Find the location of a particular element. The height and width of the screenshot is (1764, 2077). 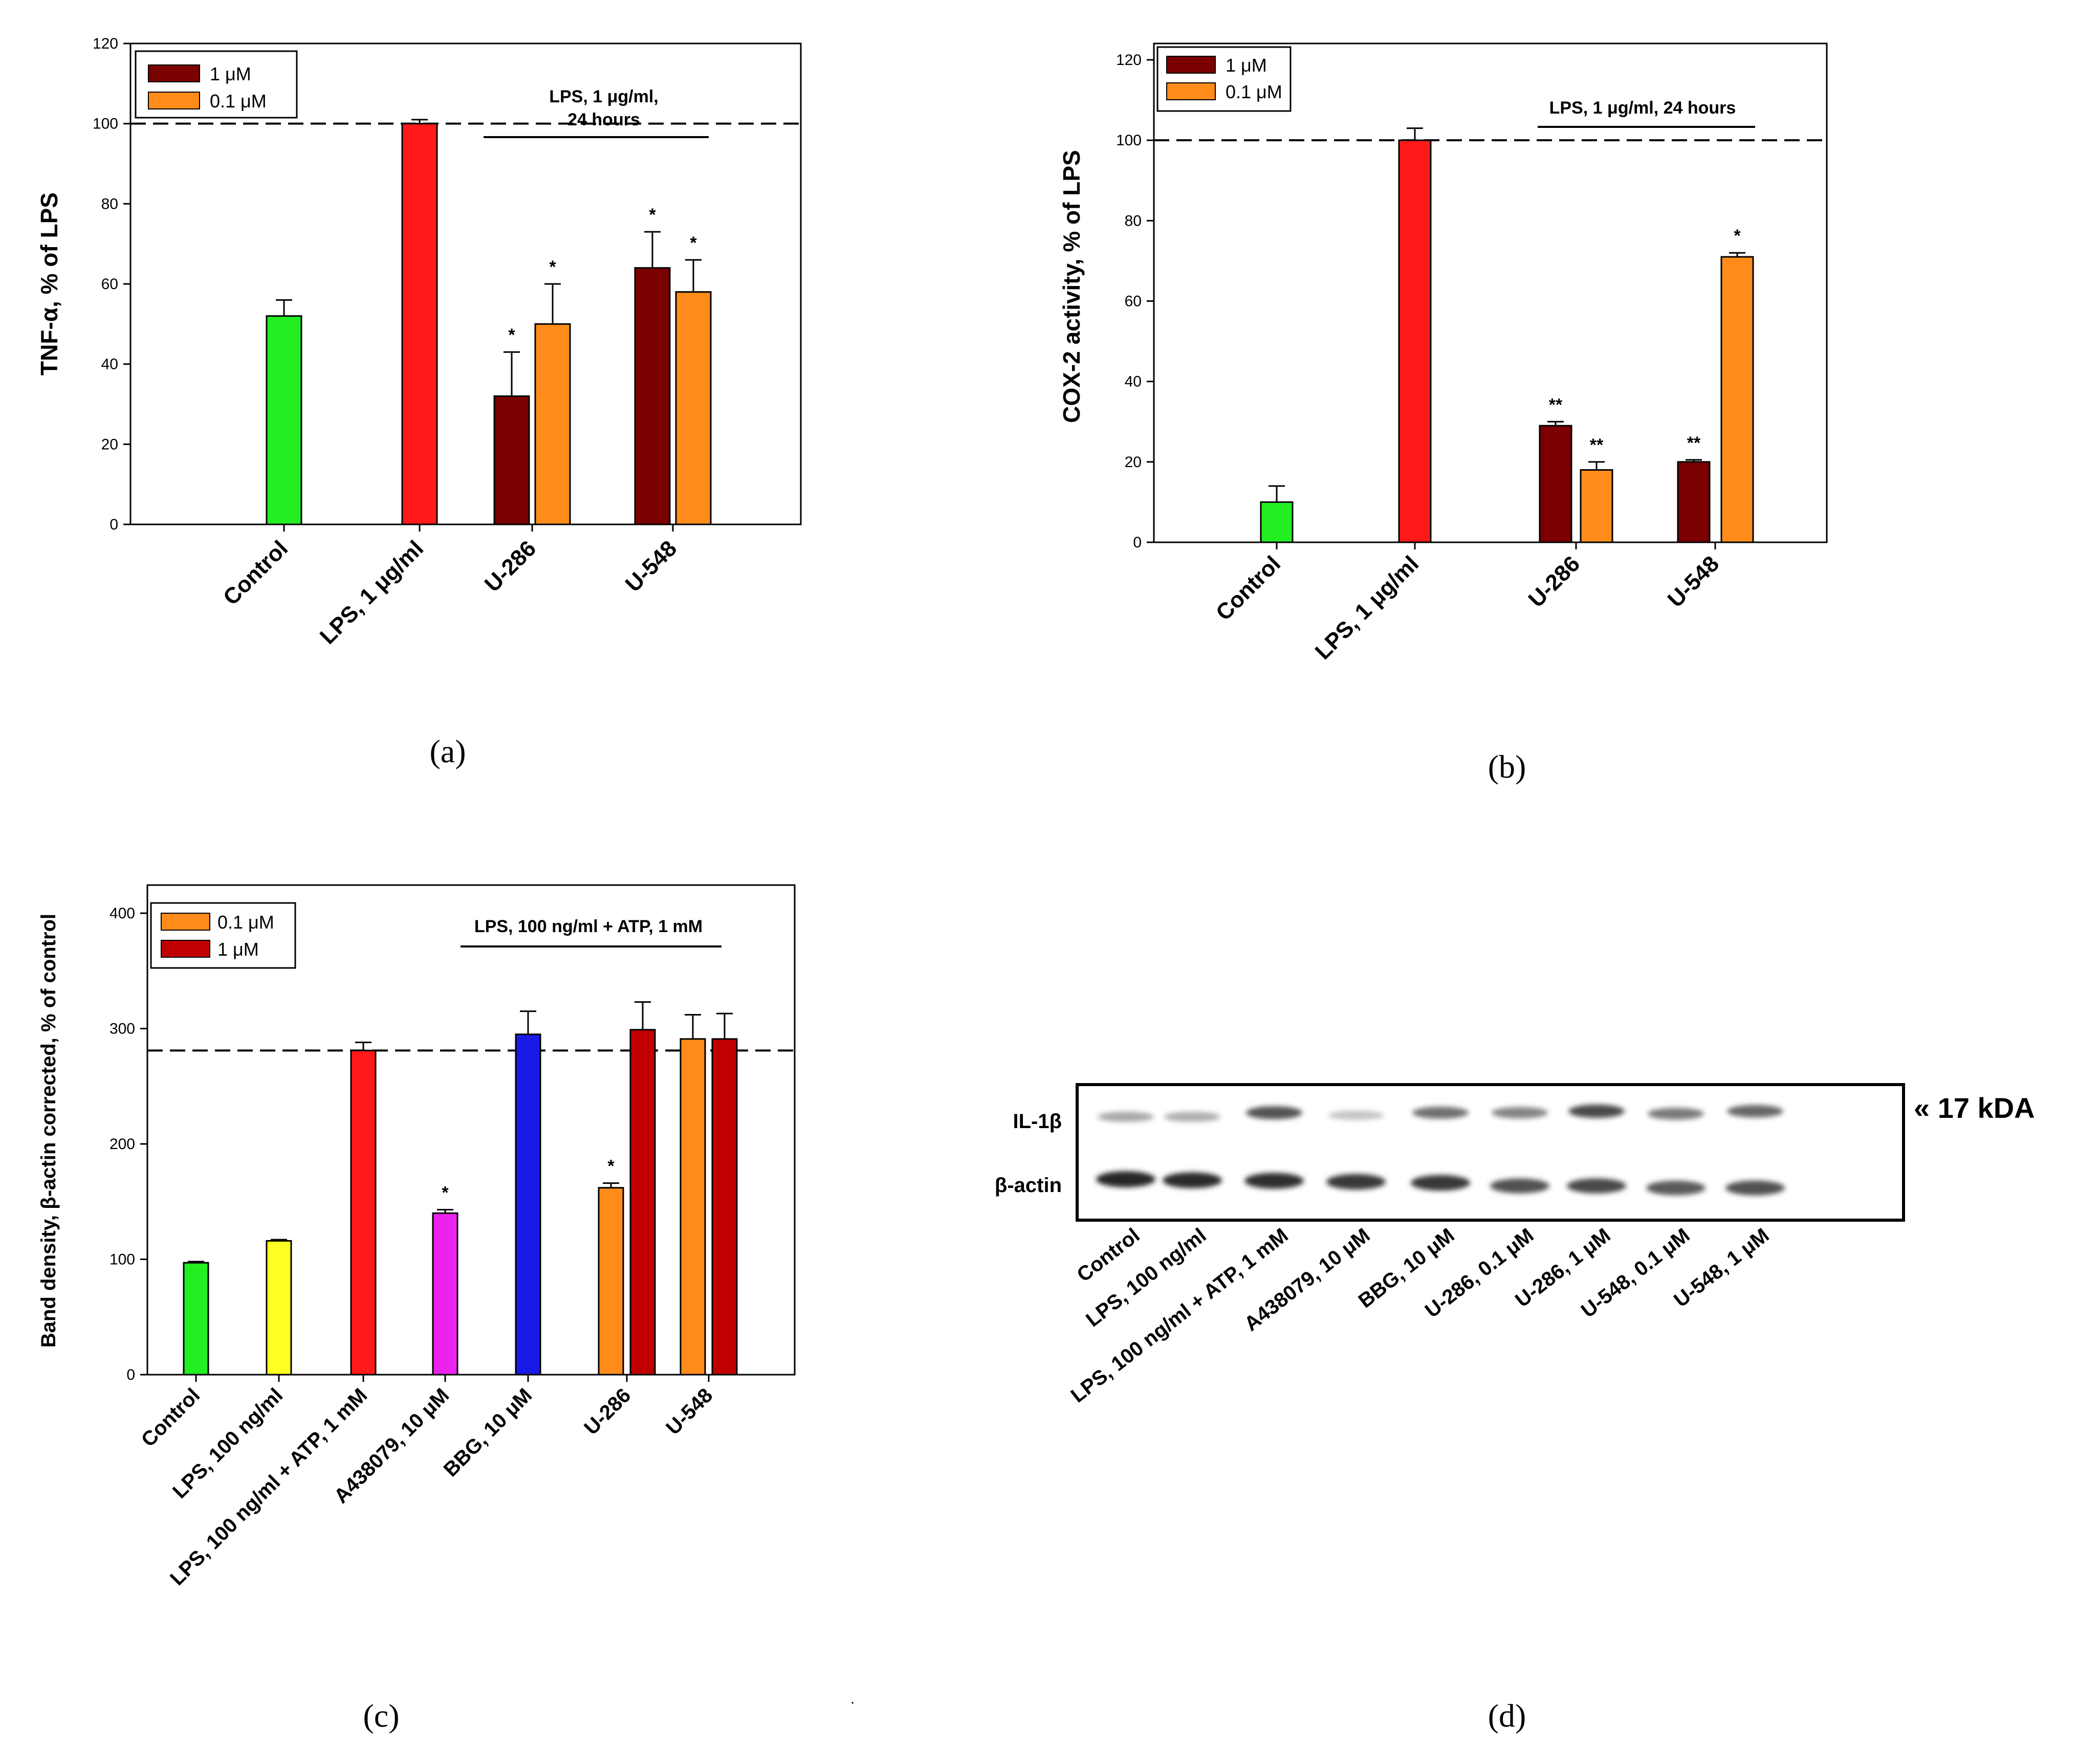

chart-b-y-tick-label-0: 0 is located at coordinates (1137, 543).